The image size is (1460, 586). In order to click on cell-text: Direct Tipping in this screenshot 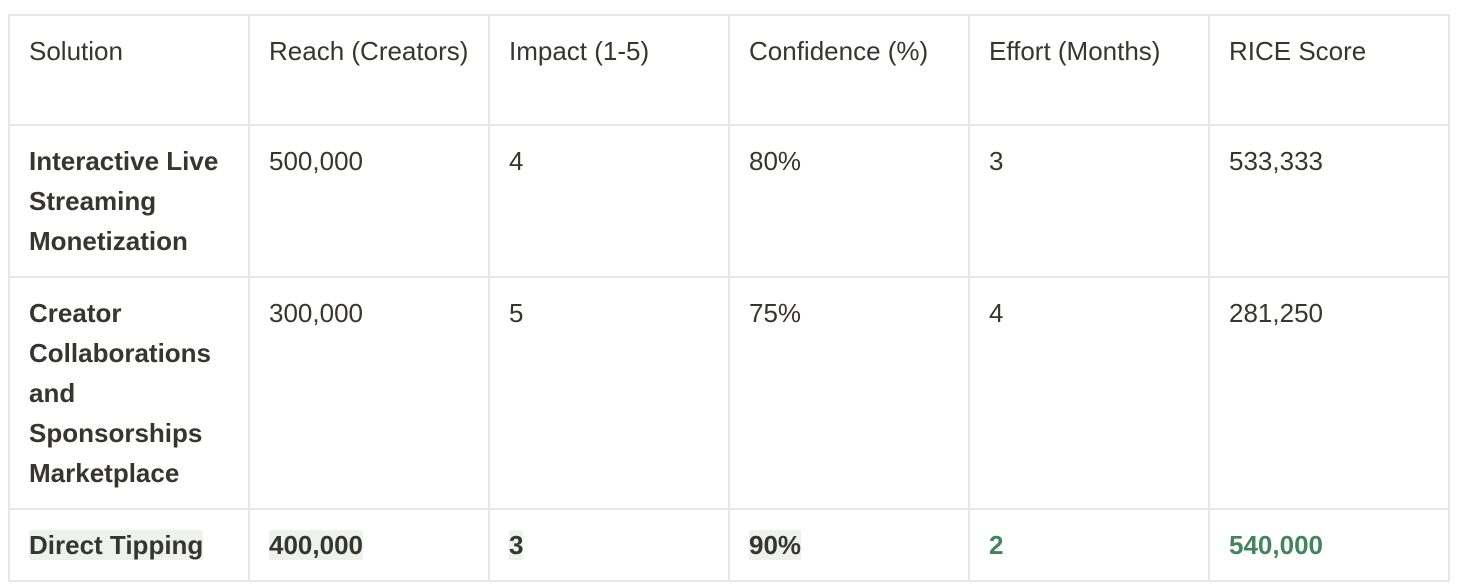, I will do `click(116, 545)`.